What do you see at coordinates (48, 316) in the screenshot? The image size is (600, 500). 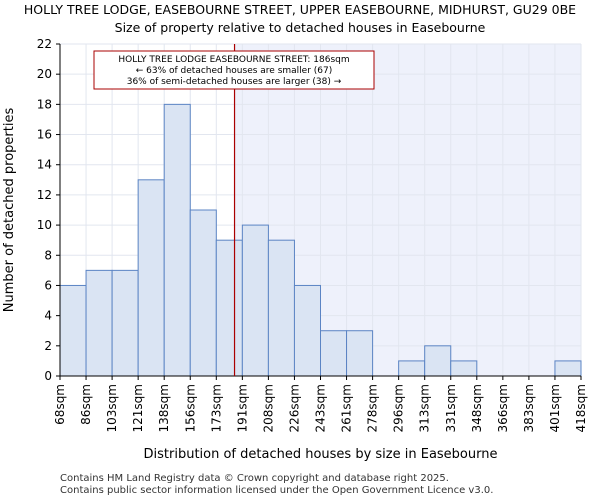 I see `y-tick-label: 4` at bounding box center [48, 316].